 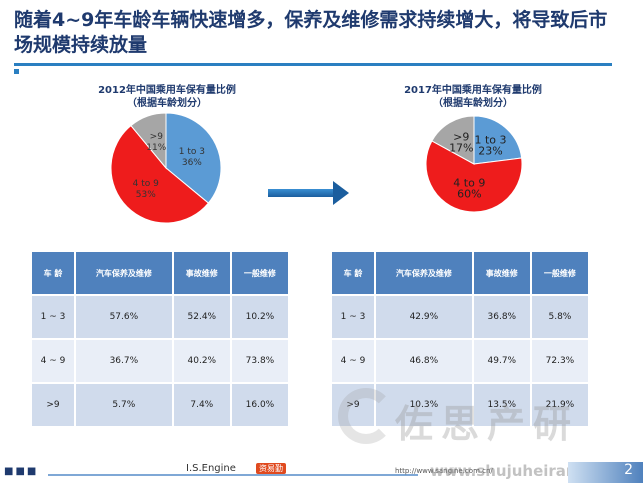 I want to click on watermark-logo-icon, so click(x=366, y=416).